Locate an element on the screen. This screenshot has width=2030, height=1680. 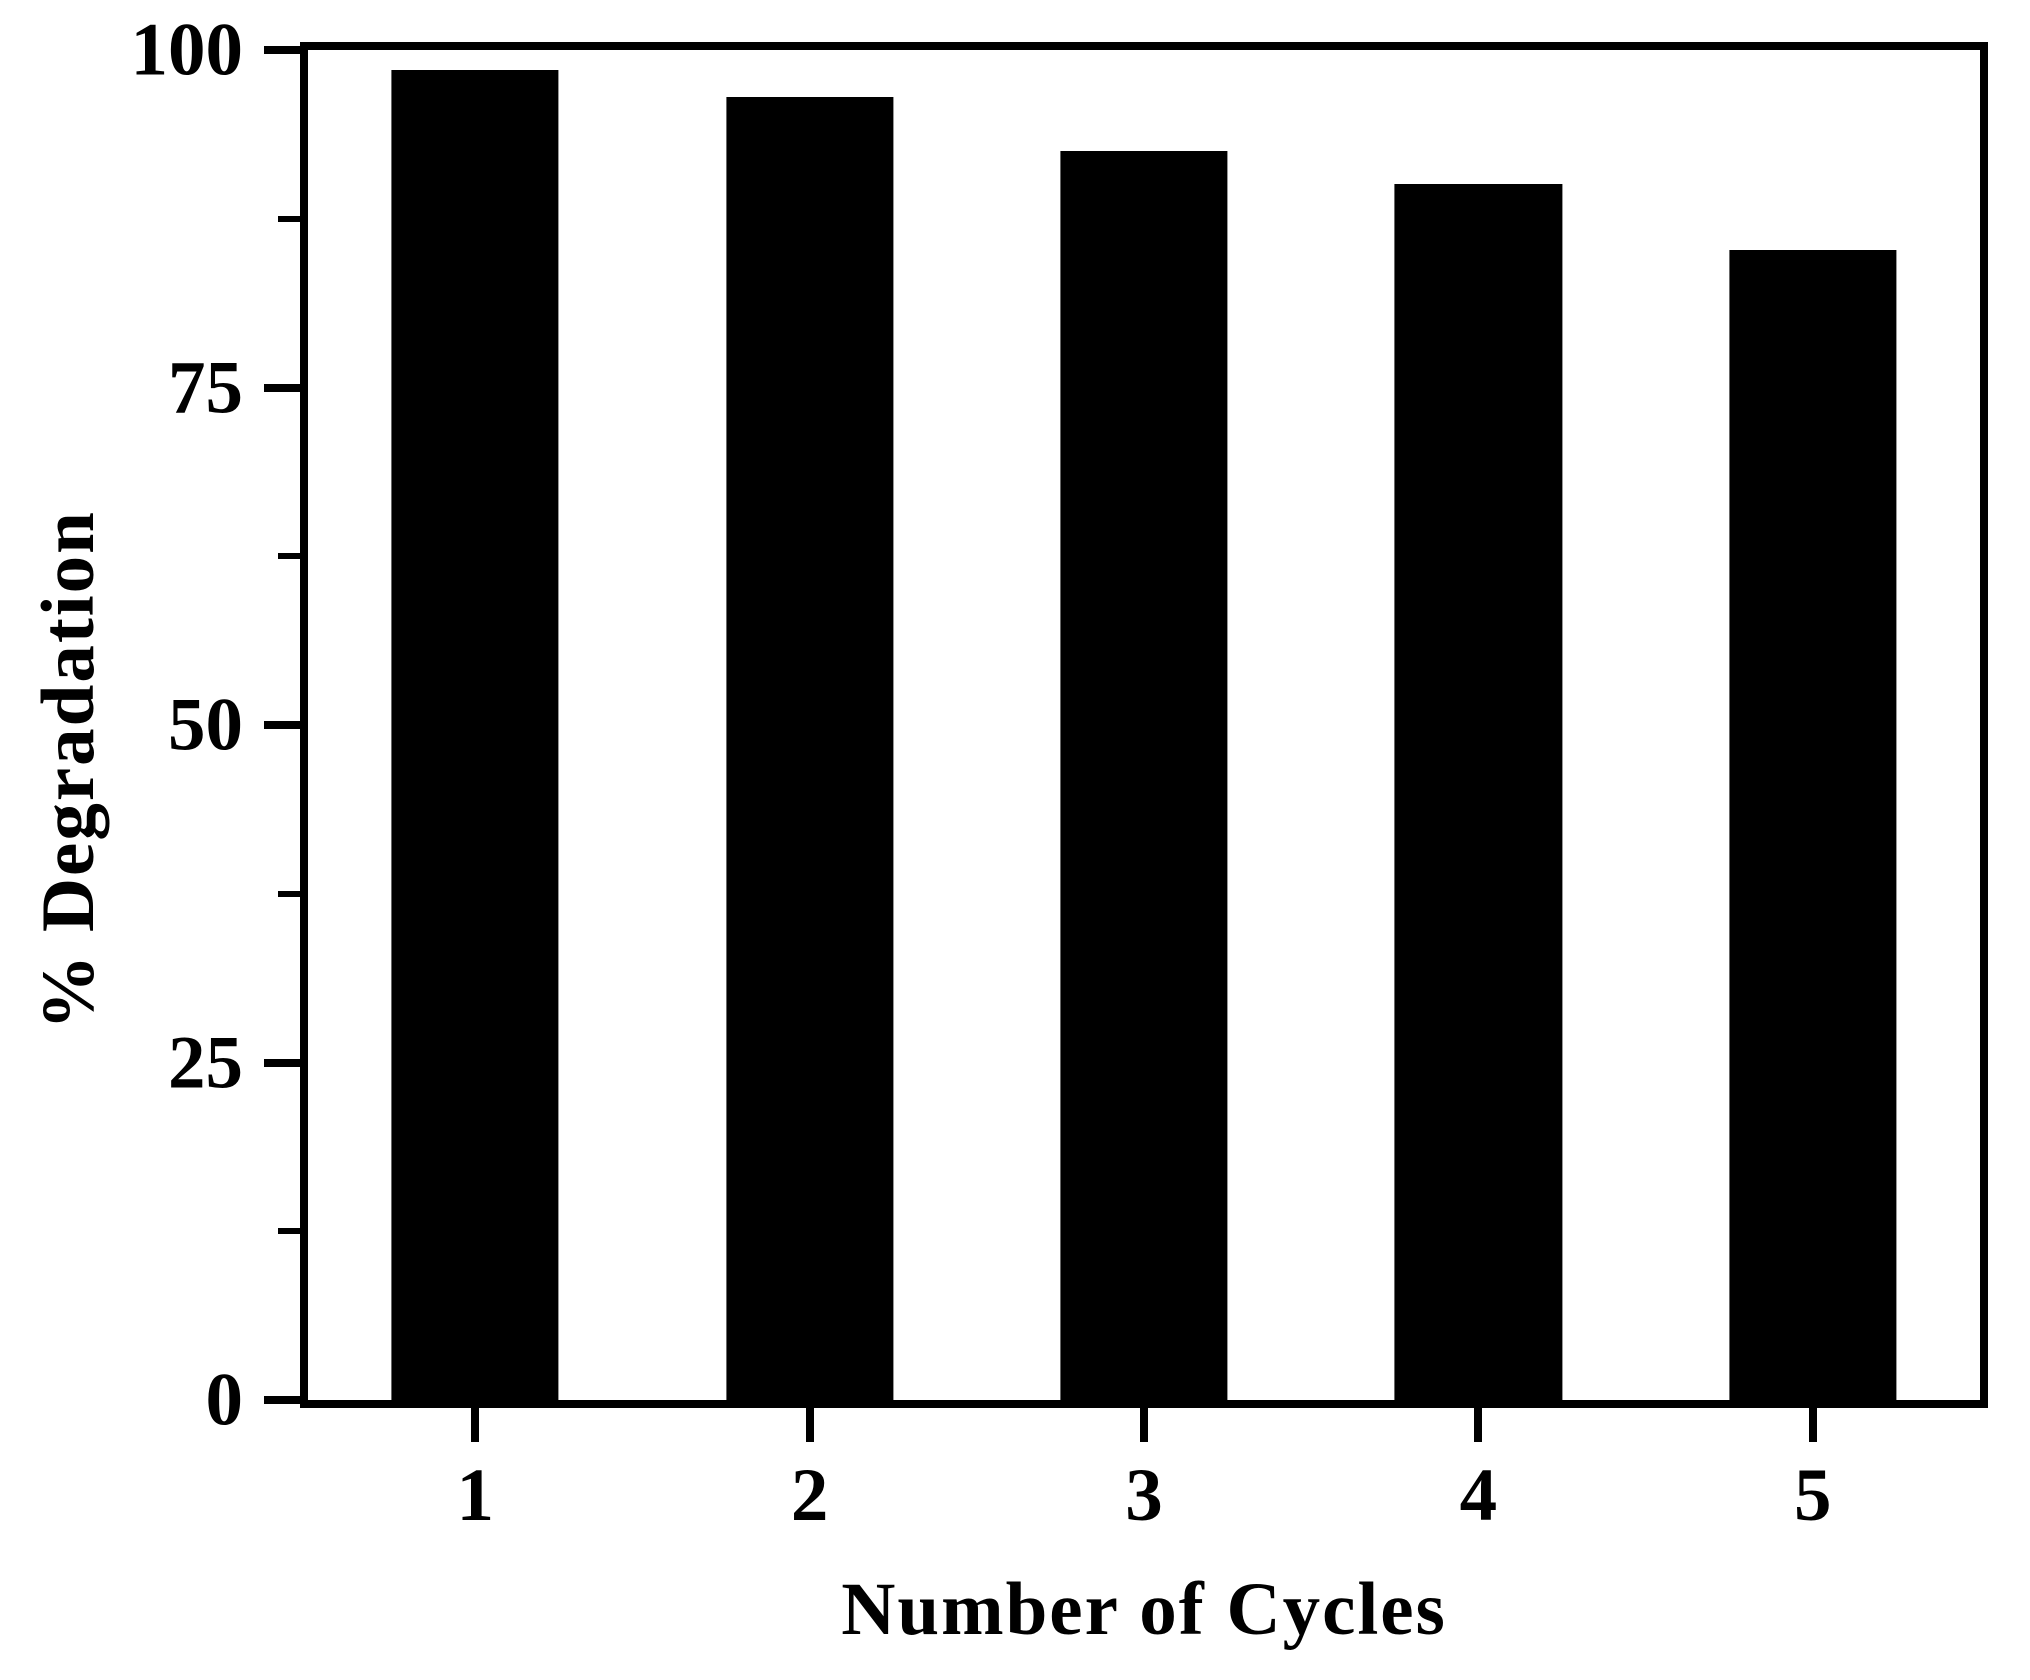
x-tick-label: 5 is located at coordinates (1813, 1495).